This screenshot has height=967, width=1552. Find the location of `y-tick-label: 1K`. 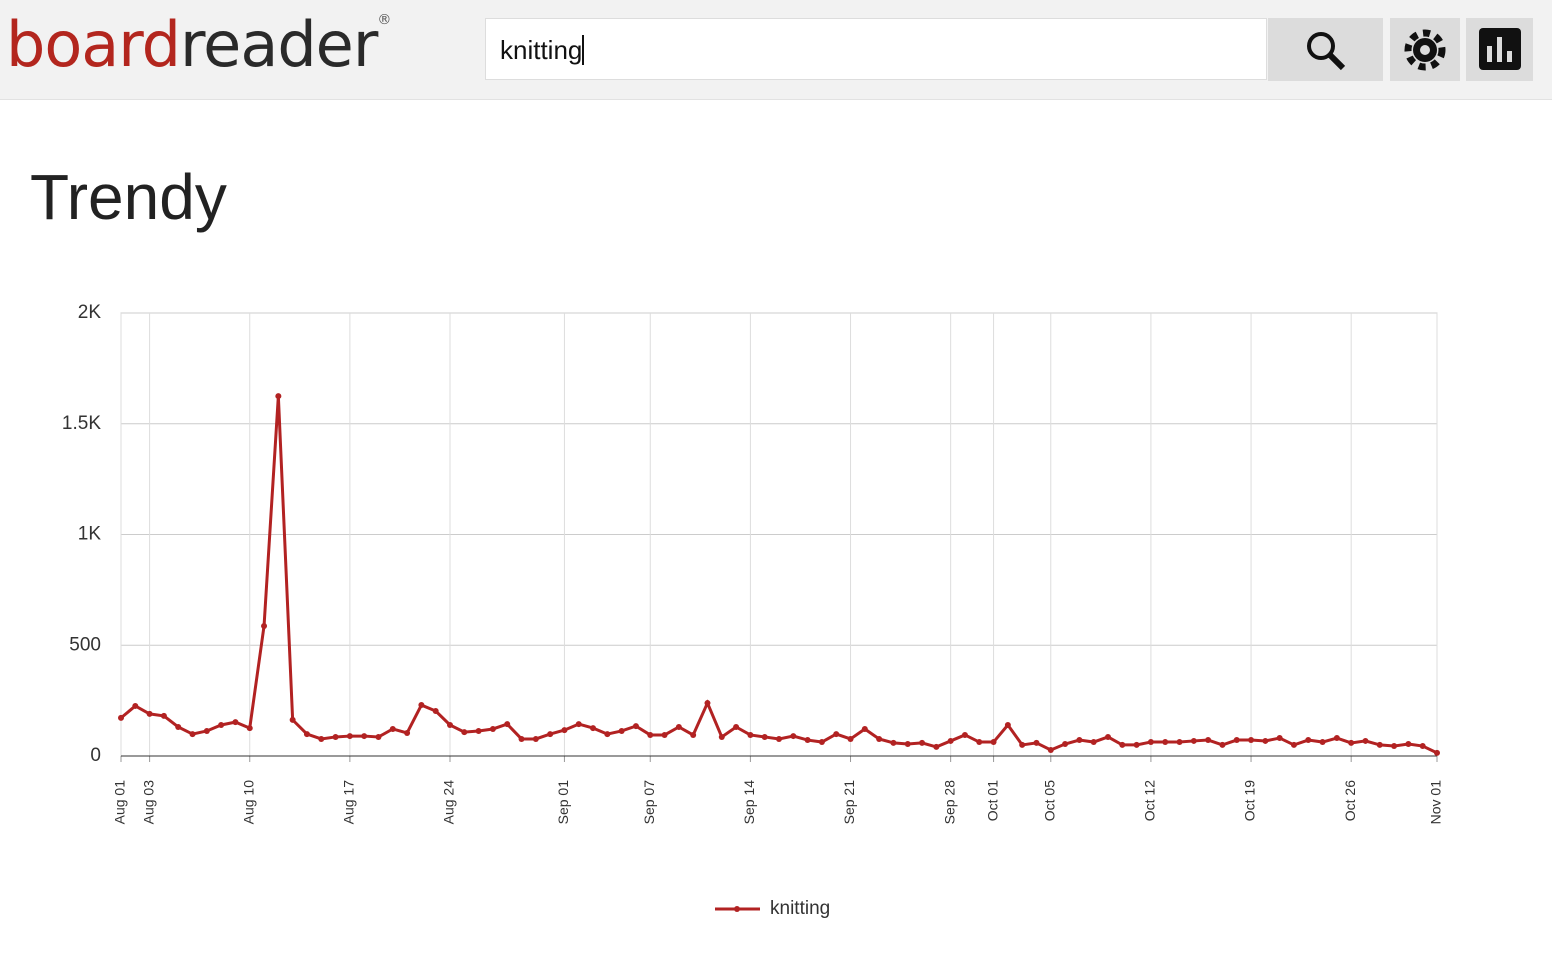

y-tick-label: 1K is located at coordinates (90, 534).